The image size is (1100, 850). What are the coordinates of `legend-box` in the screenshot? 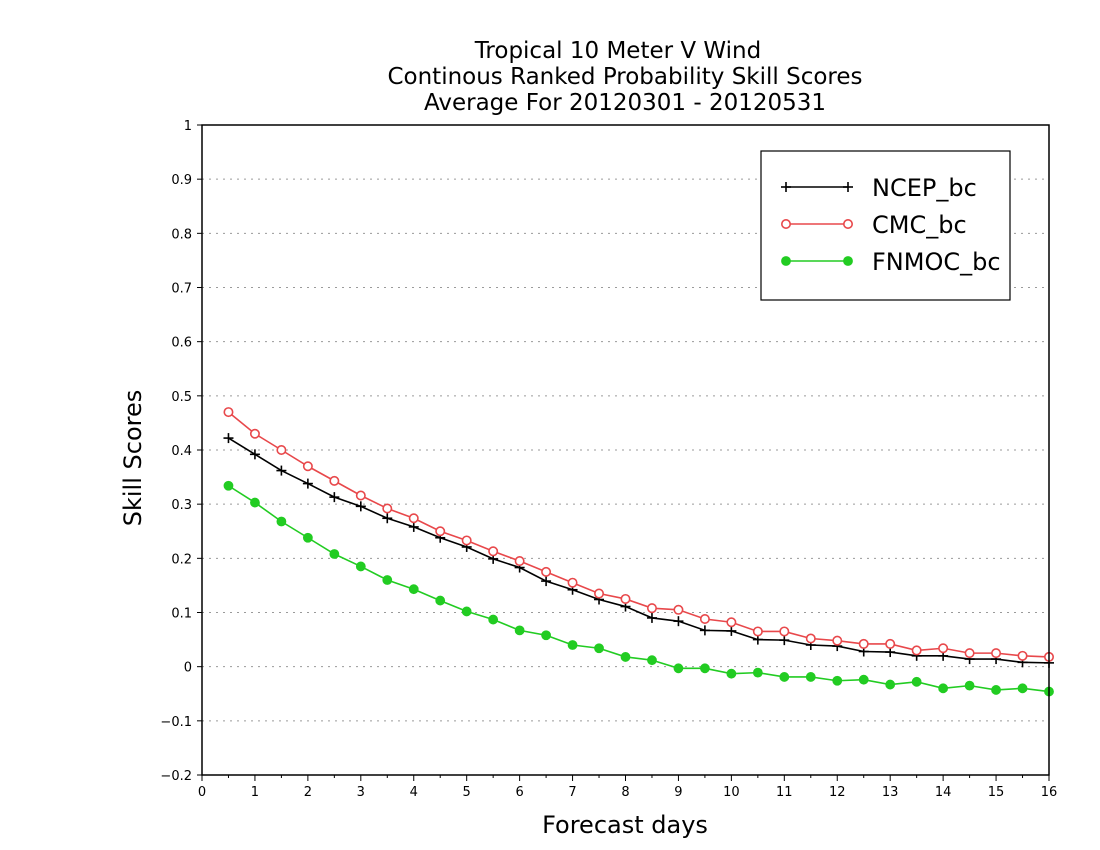 It's located at (885, 225).